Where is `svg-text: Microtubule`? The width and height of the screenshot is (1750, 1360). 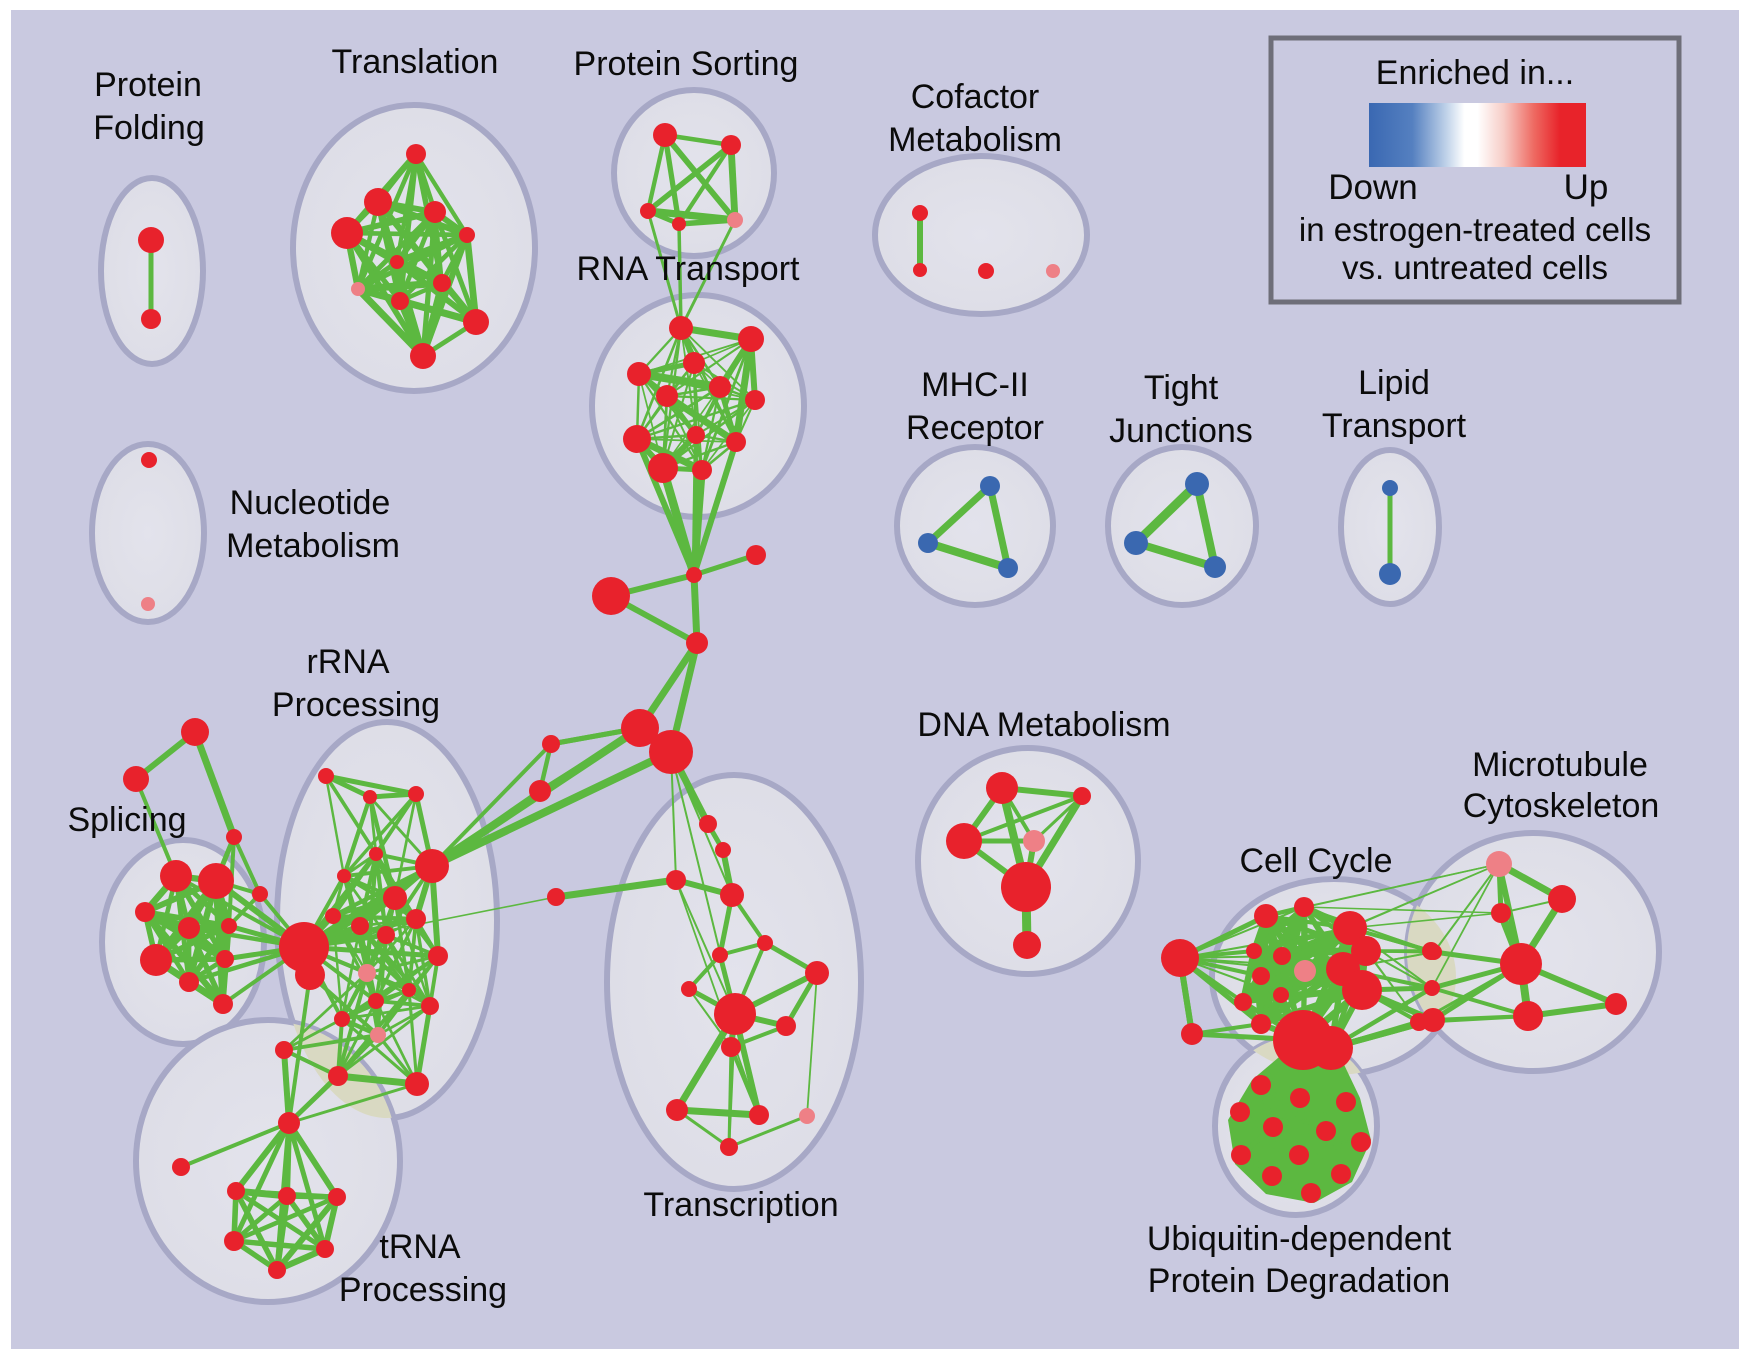 svg-text: Microtubule is located at coordinates (1560, 765).